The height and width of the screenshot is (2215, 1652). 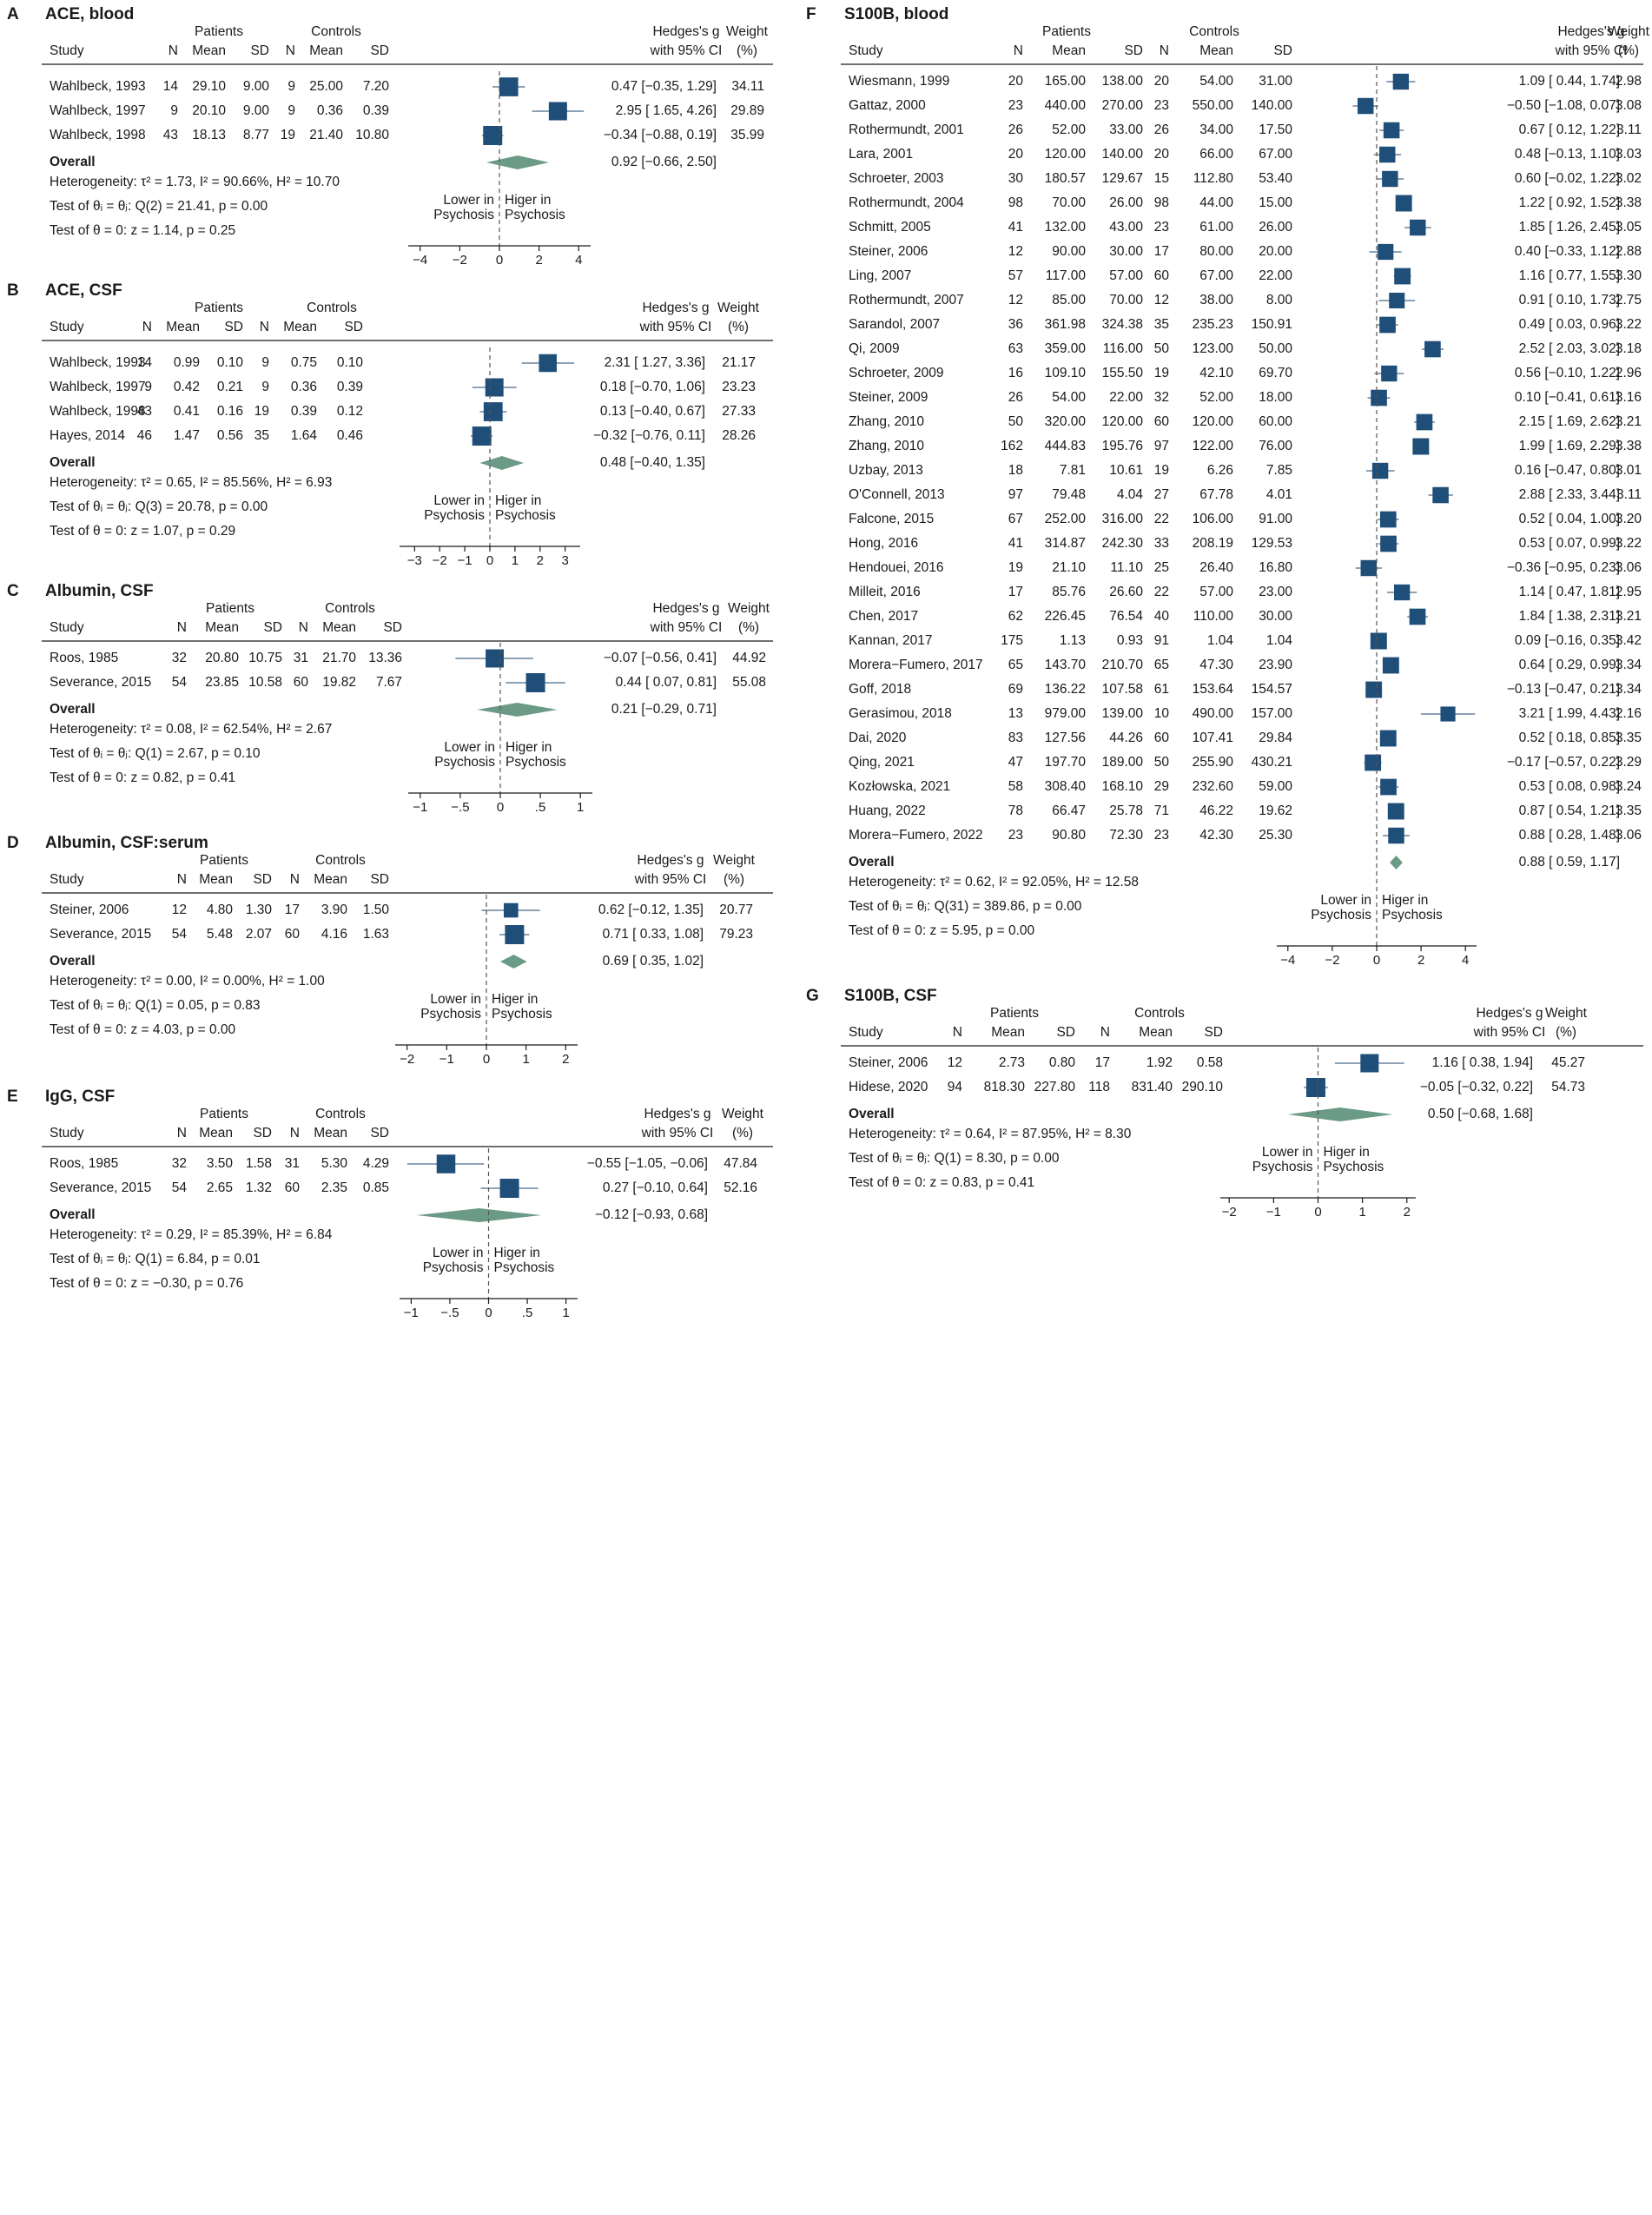 I want to click on header-weight: Weight, so click(x=1566, y=1013).